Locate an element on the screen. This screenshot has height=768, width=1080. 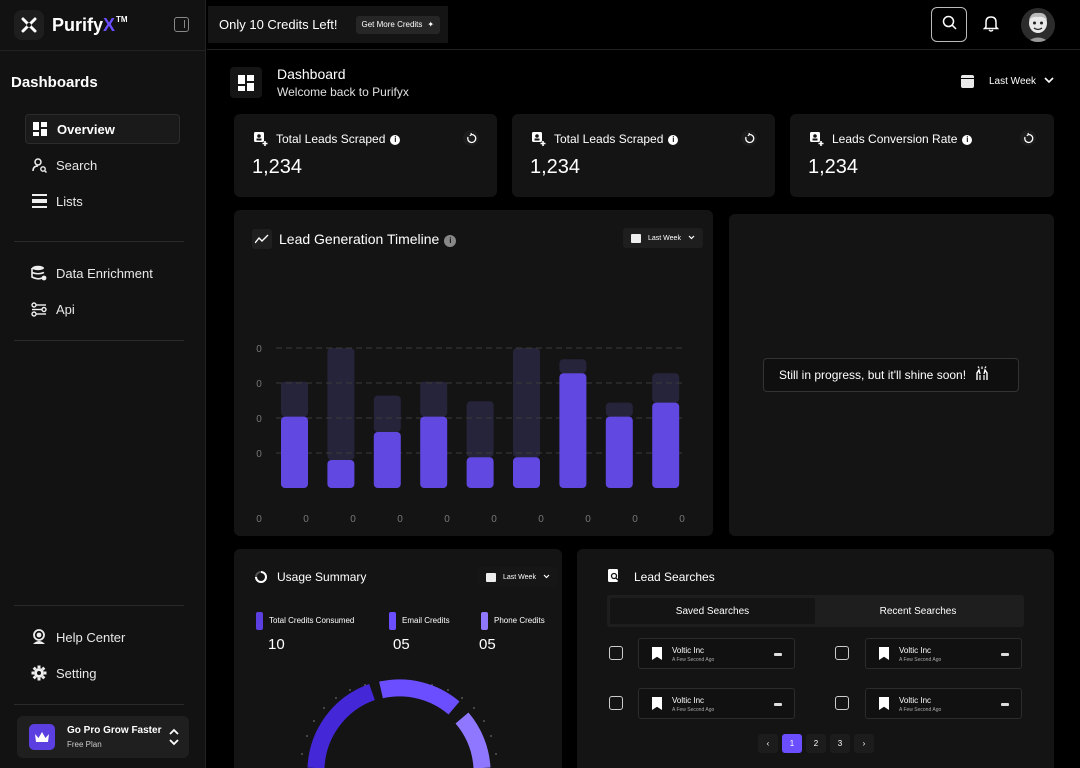
stat-label: Leads Conversion Rate i is located at coordinates (902, 139).